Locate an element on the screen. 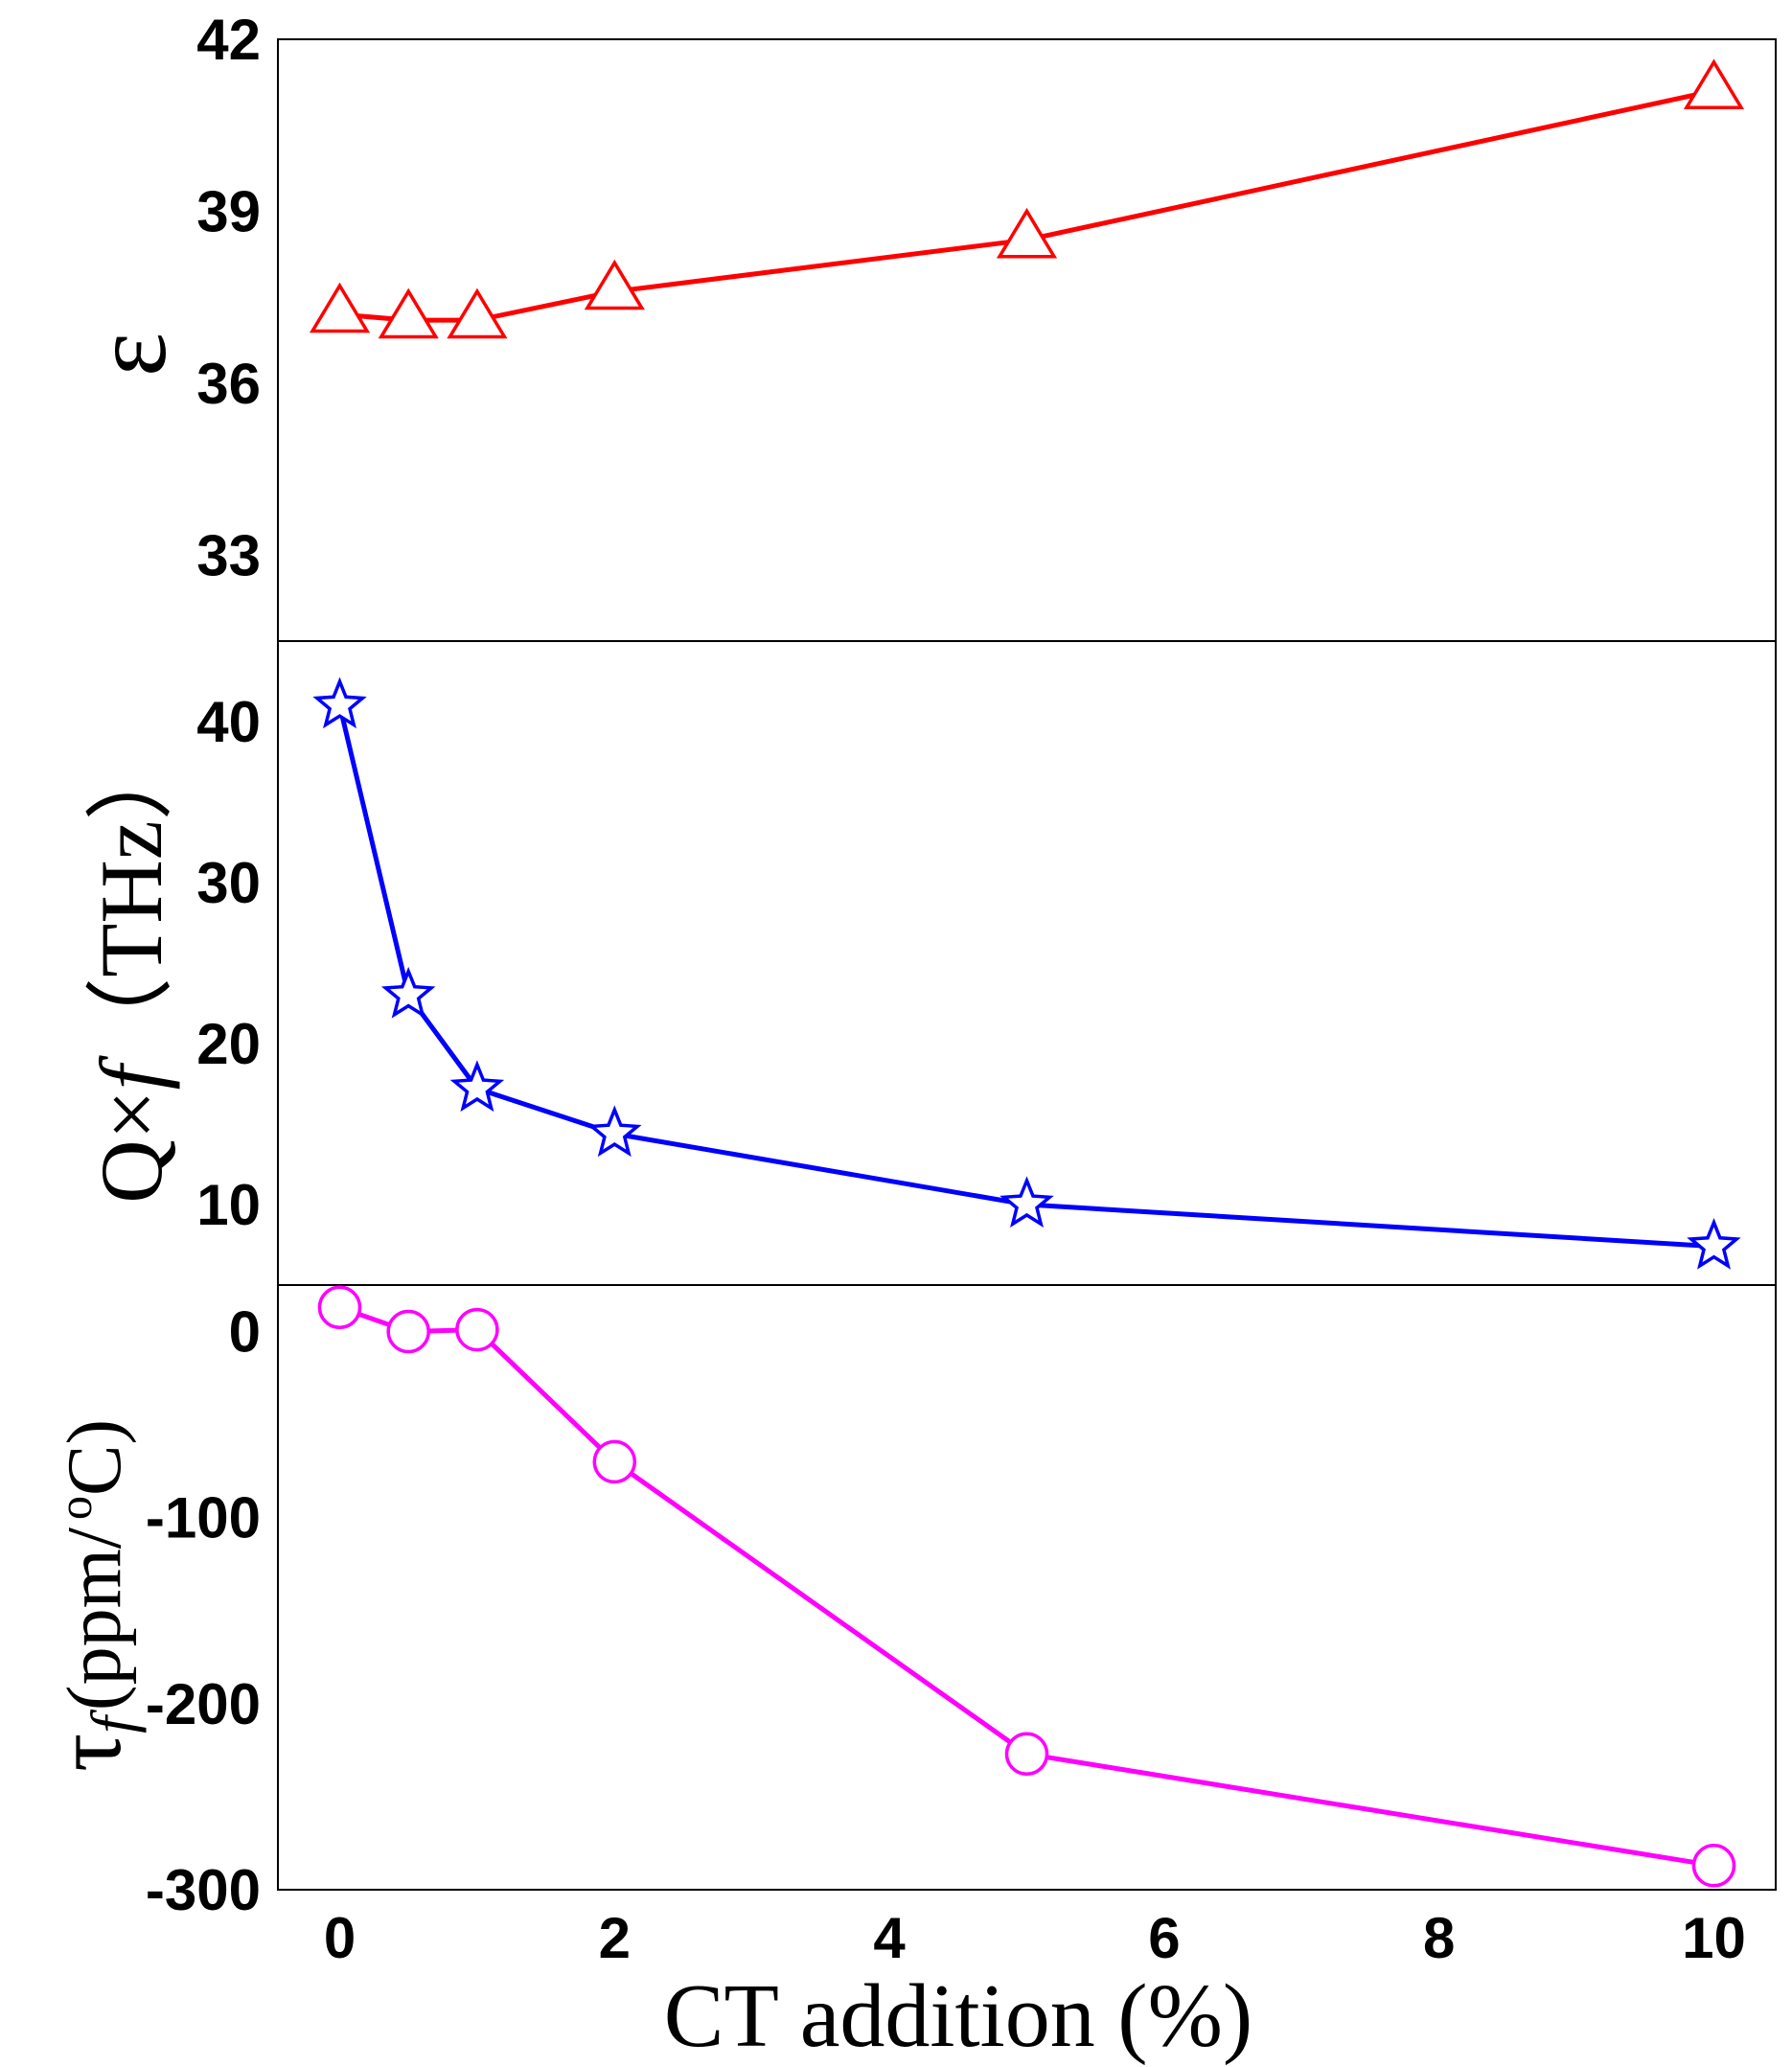 The height and width of the screenshot is (2067, 1792). top-ylabel: ε is located at coordinates (129, 355).